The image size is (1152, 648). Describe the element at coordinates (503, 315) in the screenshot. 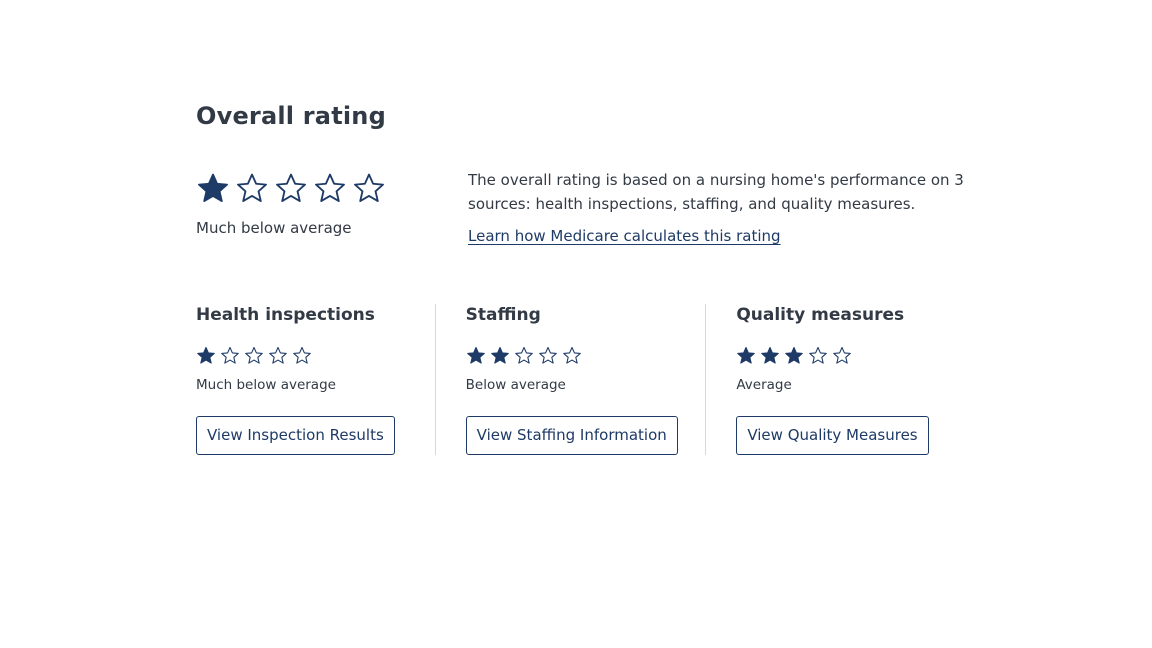

I see `staffing-title: Staffing` at that location.